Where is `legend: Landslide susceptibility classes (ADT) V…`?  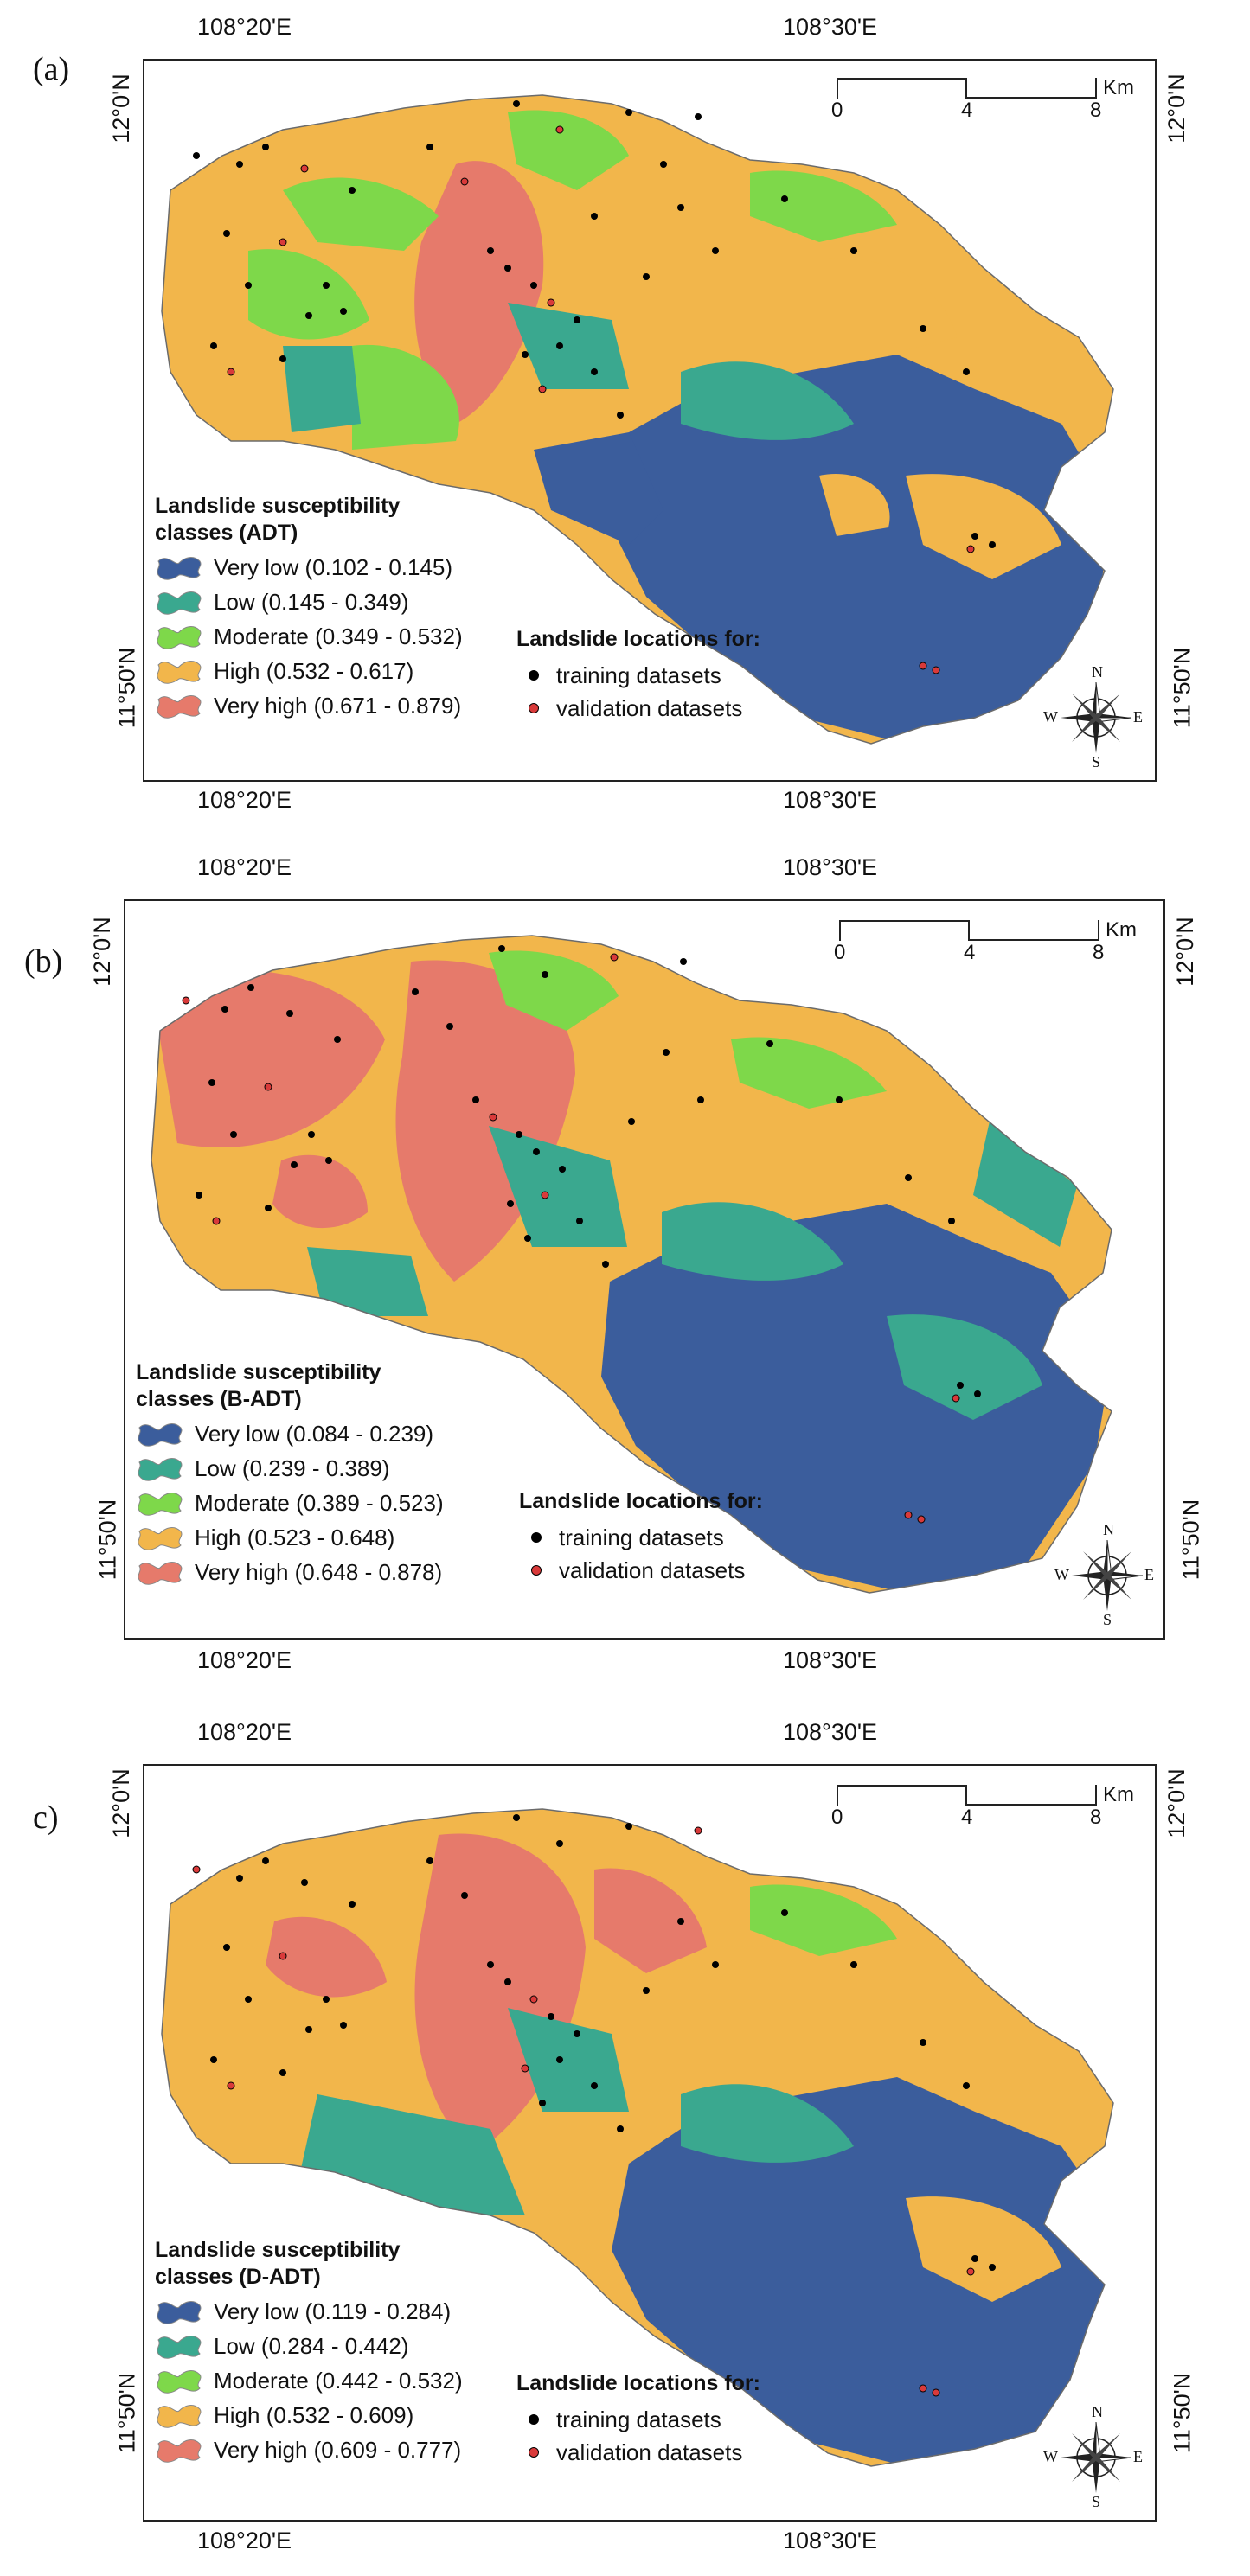 legend: Landslide susceptibility classes (ADT) V… is located at coordinates (309, 608).